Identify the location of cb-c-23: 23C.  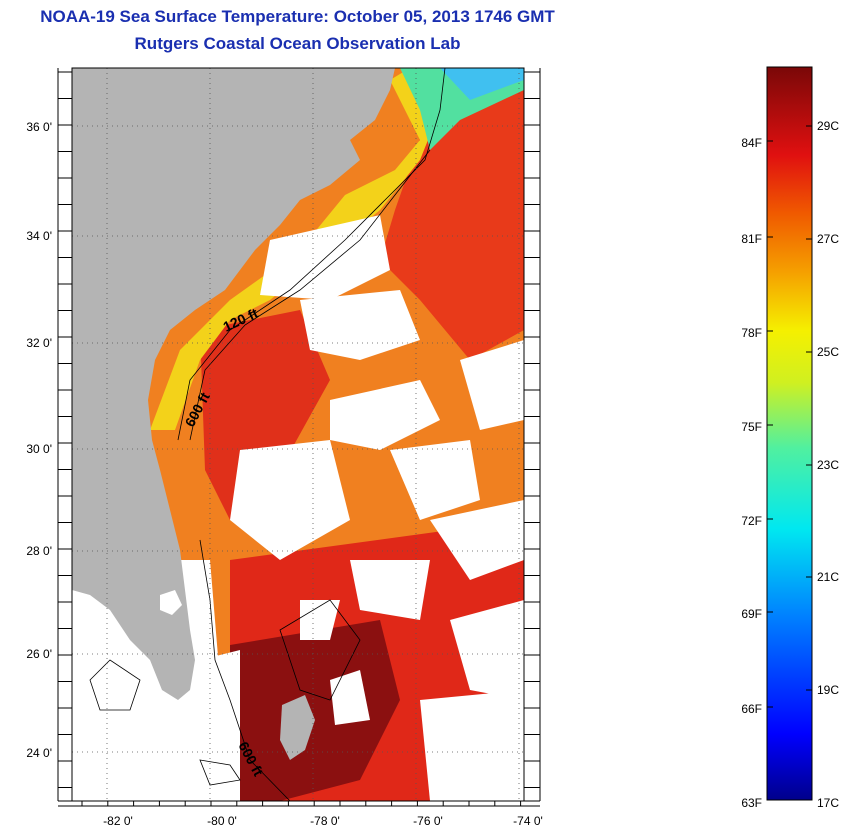
(828, 465).